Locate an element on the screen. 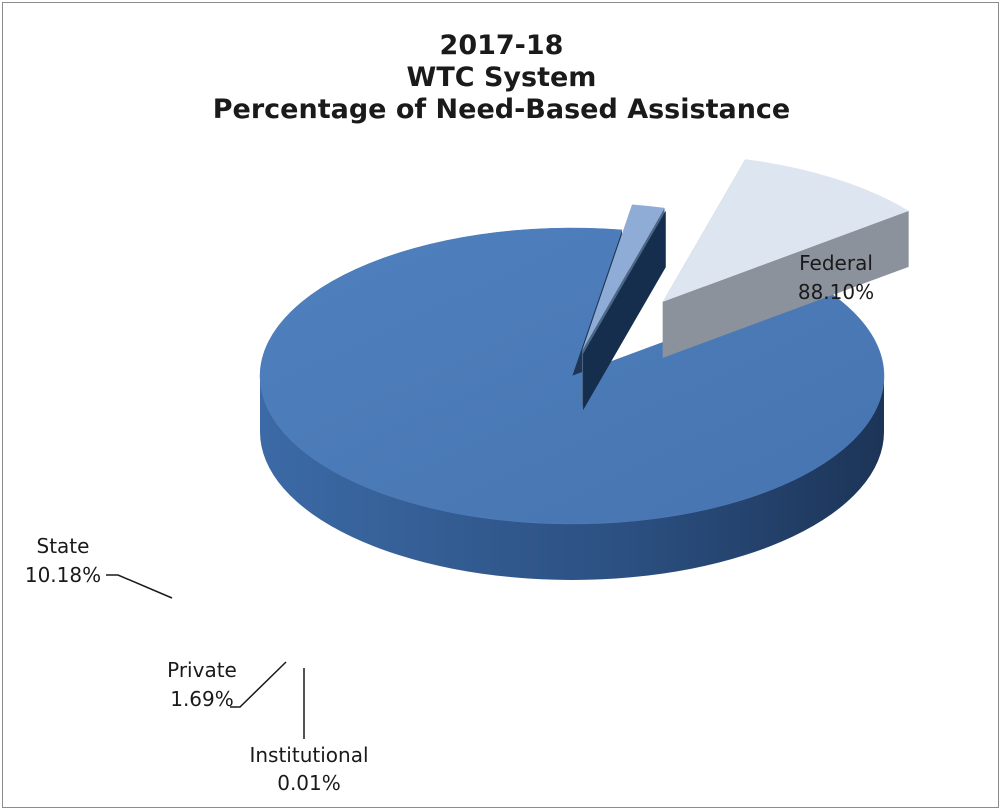 This screenshot has width=1003, height=811. slice-state-cut-face is located at coordinates (785, 284).